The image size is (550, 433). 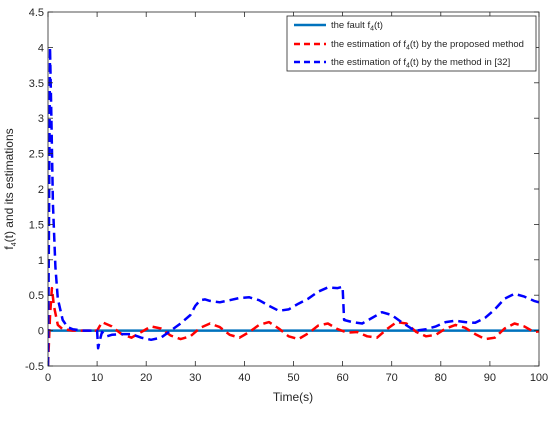 What do you see at coordinates (41, 119) in the screenshot?
I see `y-tick-label-7: 3` at bounding box center [41, 119].